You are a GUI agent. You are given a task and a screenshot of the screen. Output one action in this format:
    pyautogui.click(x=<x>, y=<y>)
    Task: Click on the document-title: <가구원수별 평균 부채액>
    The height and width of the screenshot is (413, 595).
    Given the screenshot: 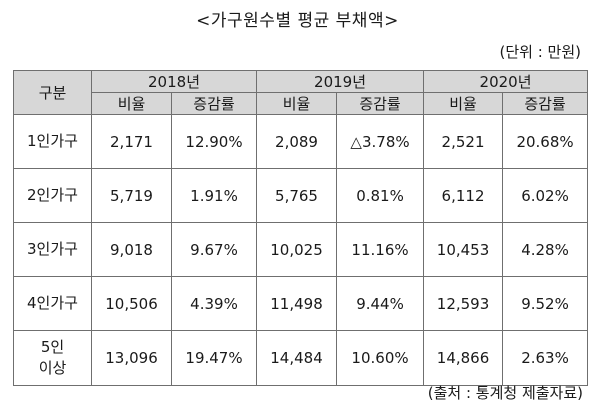 What is the action you would take?
    pyautogui.click(x=297, y=21)
    